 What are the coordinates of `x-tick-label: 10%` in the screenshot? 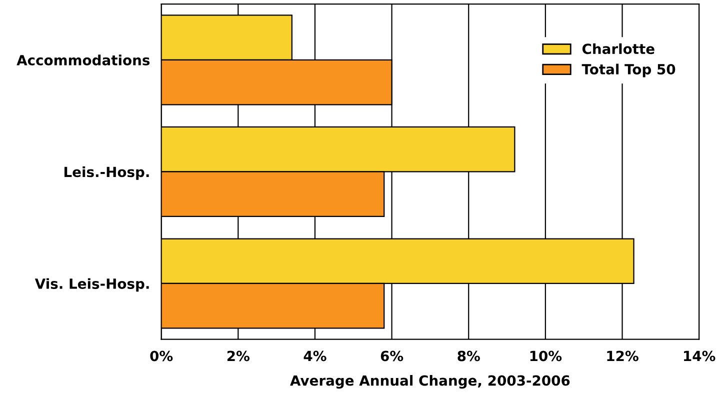 It's located at (546, 356).